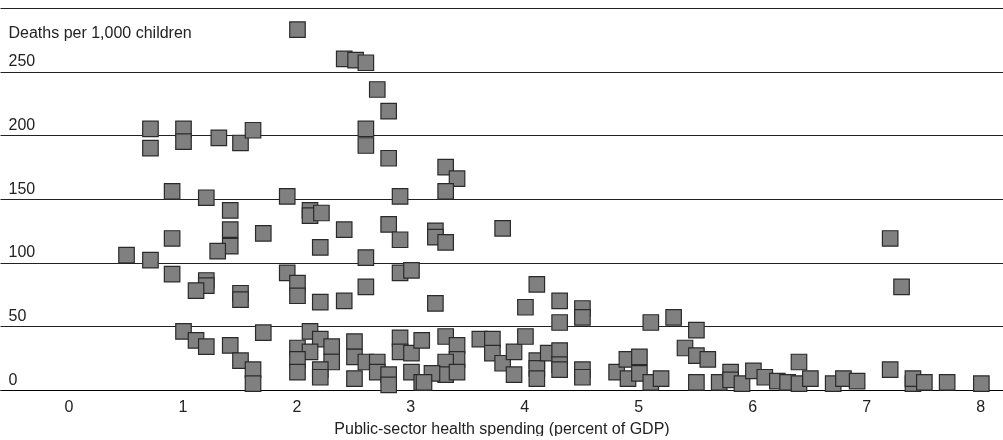  Describe the element at coordinates (100, 32) in the screenshot. I see `y-axis-title: Deaths per 1,000 children` at that location.